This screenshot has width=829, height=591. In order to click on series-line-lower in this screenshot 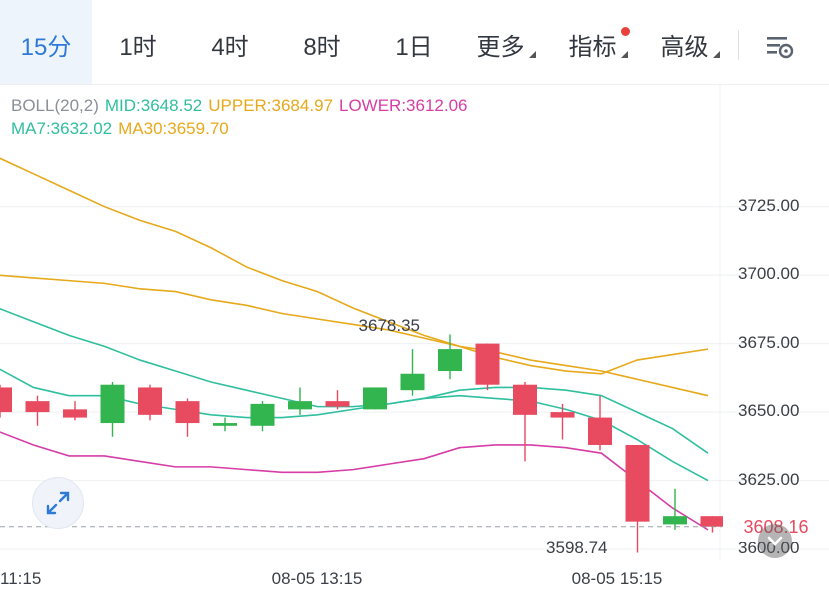, I will do `click(354, 481)`.